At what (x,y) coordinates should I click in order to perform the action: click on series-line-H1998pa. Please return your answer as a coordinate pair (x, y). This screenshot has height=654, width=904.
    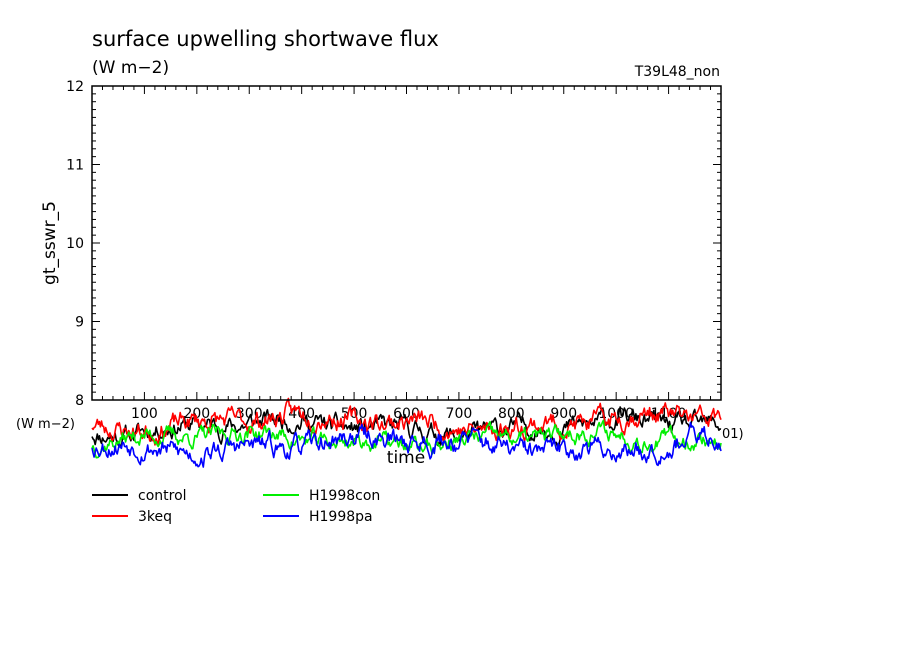
    Looking at the image, I should click on (406, 444).